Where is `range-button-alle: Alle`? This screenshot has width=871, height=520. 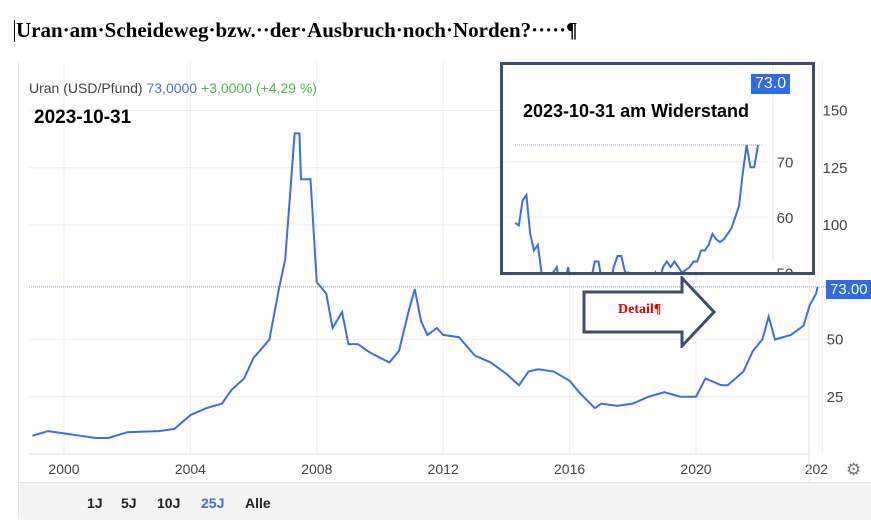
range-button-alle: Alle is located at coordinates (258, 503).